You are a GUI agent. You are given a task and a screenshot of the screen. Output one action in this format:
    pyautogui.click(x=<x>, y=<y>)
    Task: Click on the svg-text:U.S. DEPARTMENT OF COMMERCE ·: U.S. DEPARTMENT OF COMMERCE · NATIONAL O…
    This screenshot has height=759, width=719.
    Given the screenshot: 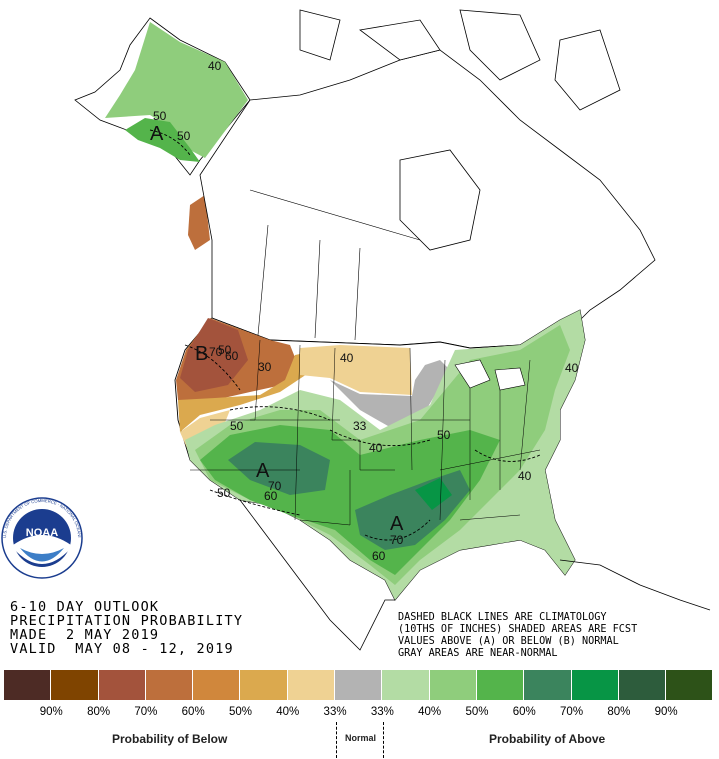 What is the action you would take?
    pyautogui.click(x=41, y=269)
    